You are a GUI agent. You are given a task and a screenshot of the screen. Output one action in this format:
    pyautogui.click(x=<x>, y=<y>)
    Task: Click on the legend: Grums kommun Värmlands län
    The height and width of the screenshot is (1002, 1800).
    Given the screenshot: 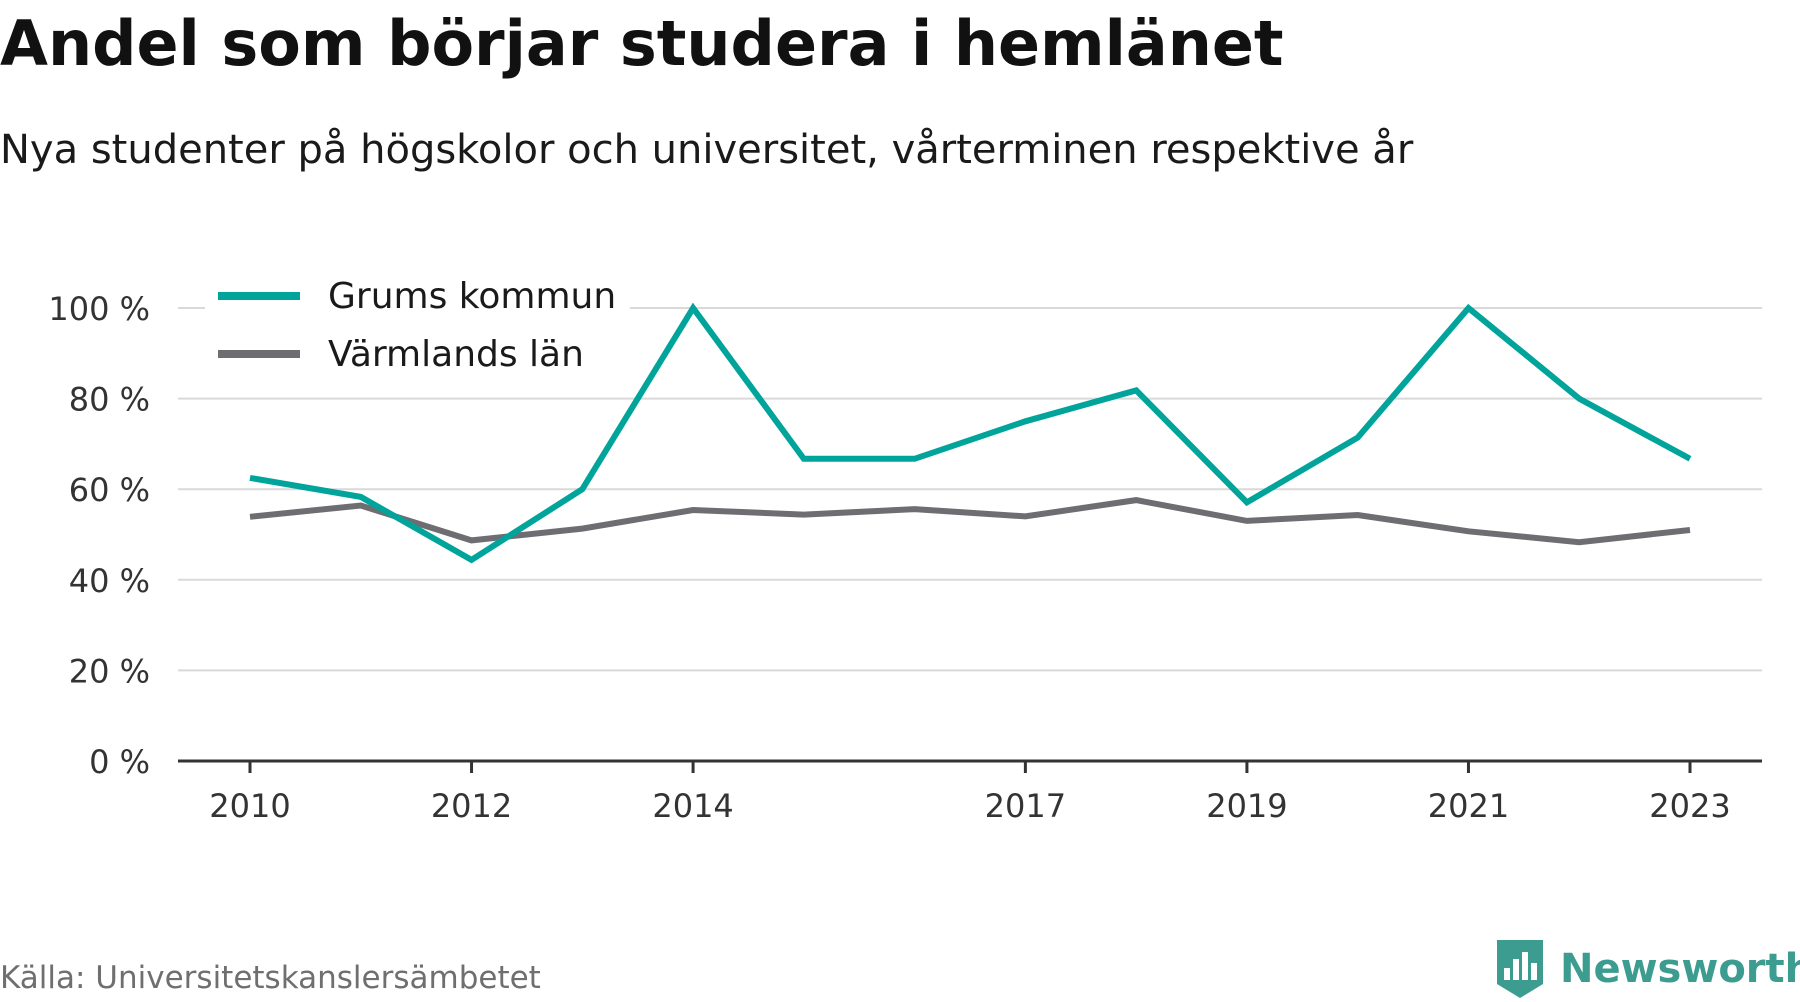 What is the action you would take?
    pyautogui.click(x=417, y=324)
    